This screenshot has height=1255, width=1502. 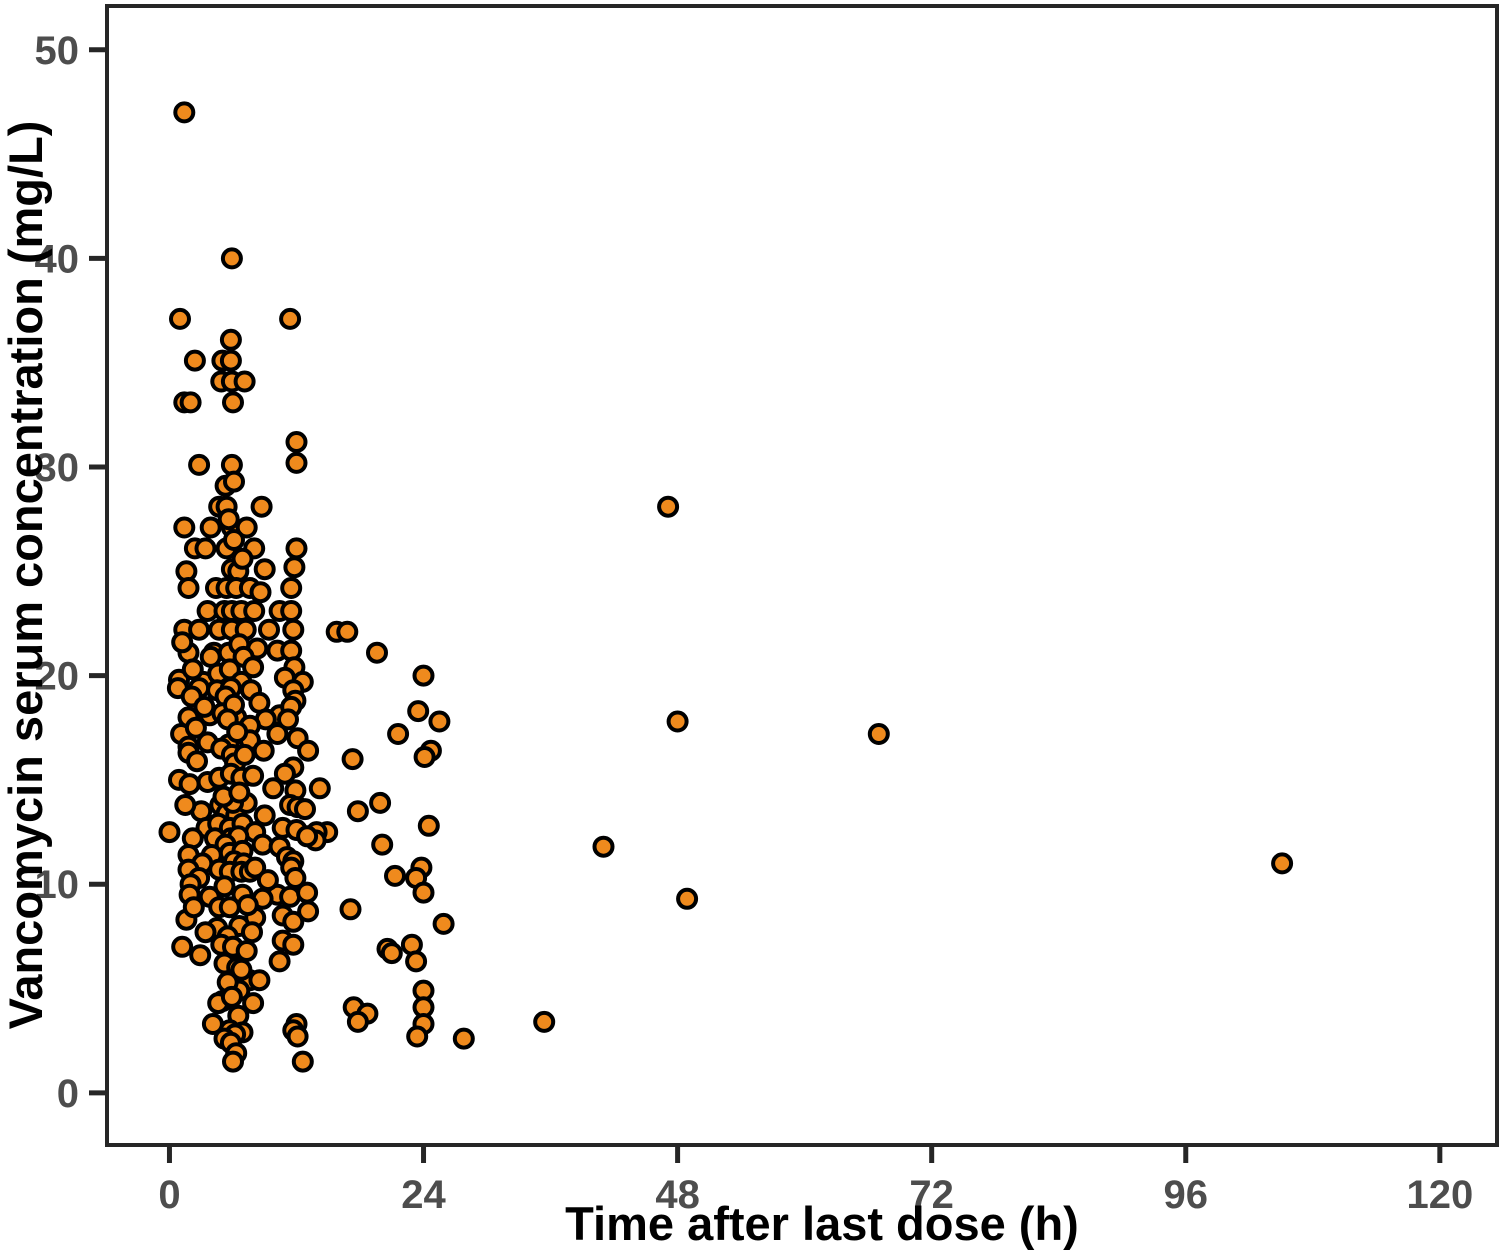 I want to click on y-tick-label: 40, so click(x=57, y=259).